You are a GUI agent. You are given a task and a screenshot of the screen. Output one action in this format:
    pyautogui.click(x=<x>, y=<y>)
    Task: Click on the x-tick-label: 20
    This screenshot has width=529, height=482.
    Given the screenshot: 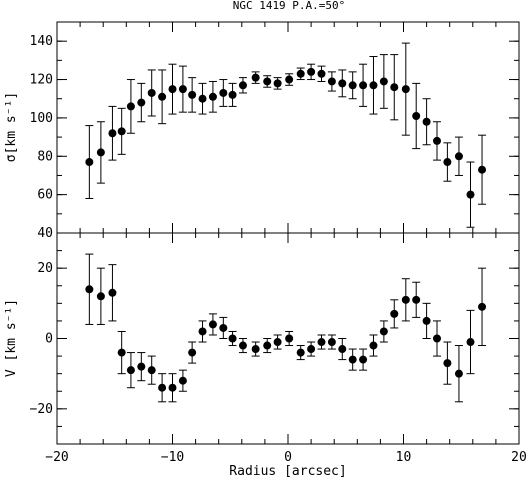 What is the action you would take?
    pyautogui.click(x=519, y=457)
    